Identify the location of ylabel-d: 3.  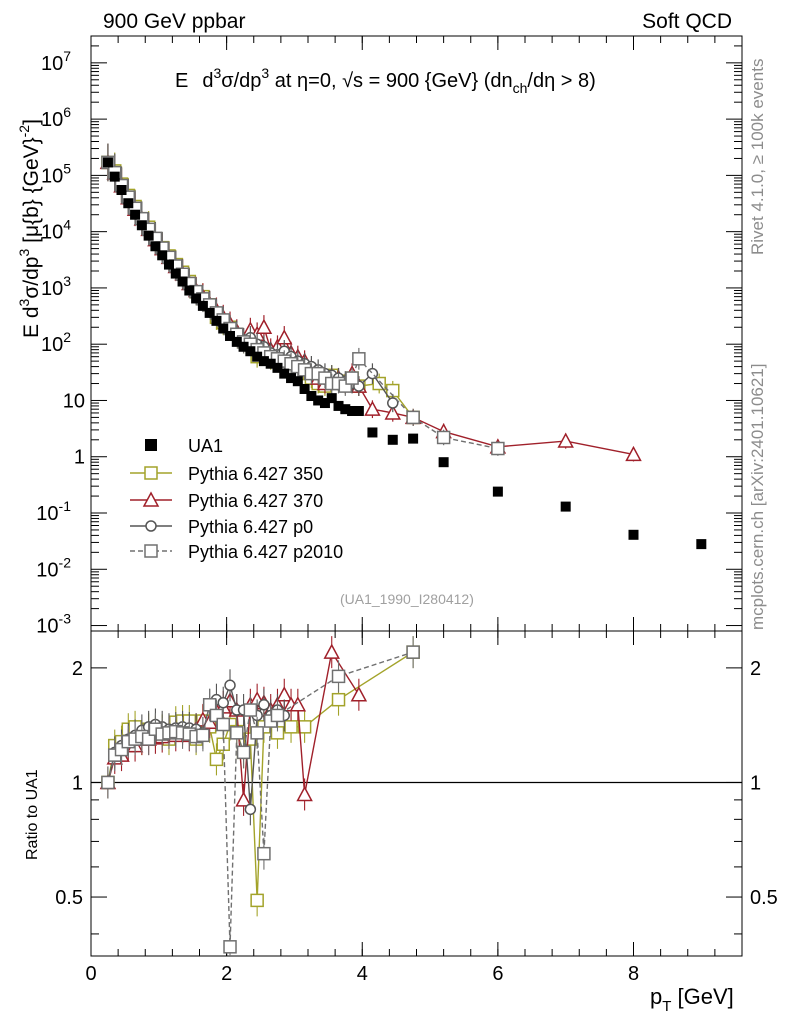
(24, 253).